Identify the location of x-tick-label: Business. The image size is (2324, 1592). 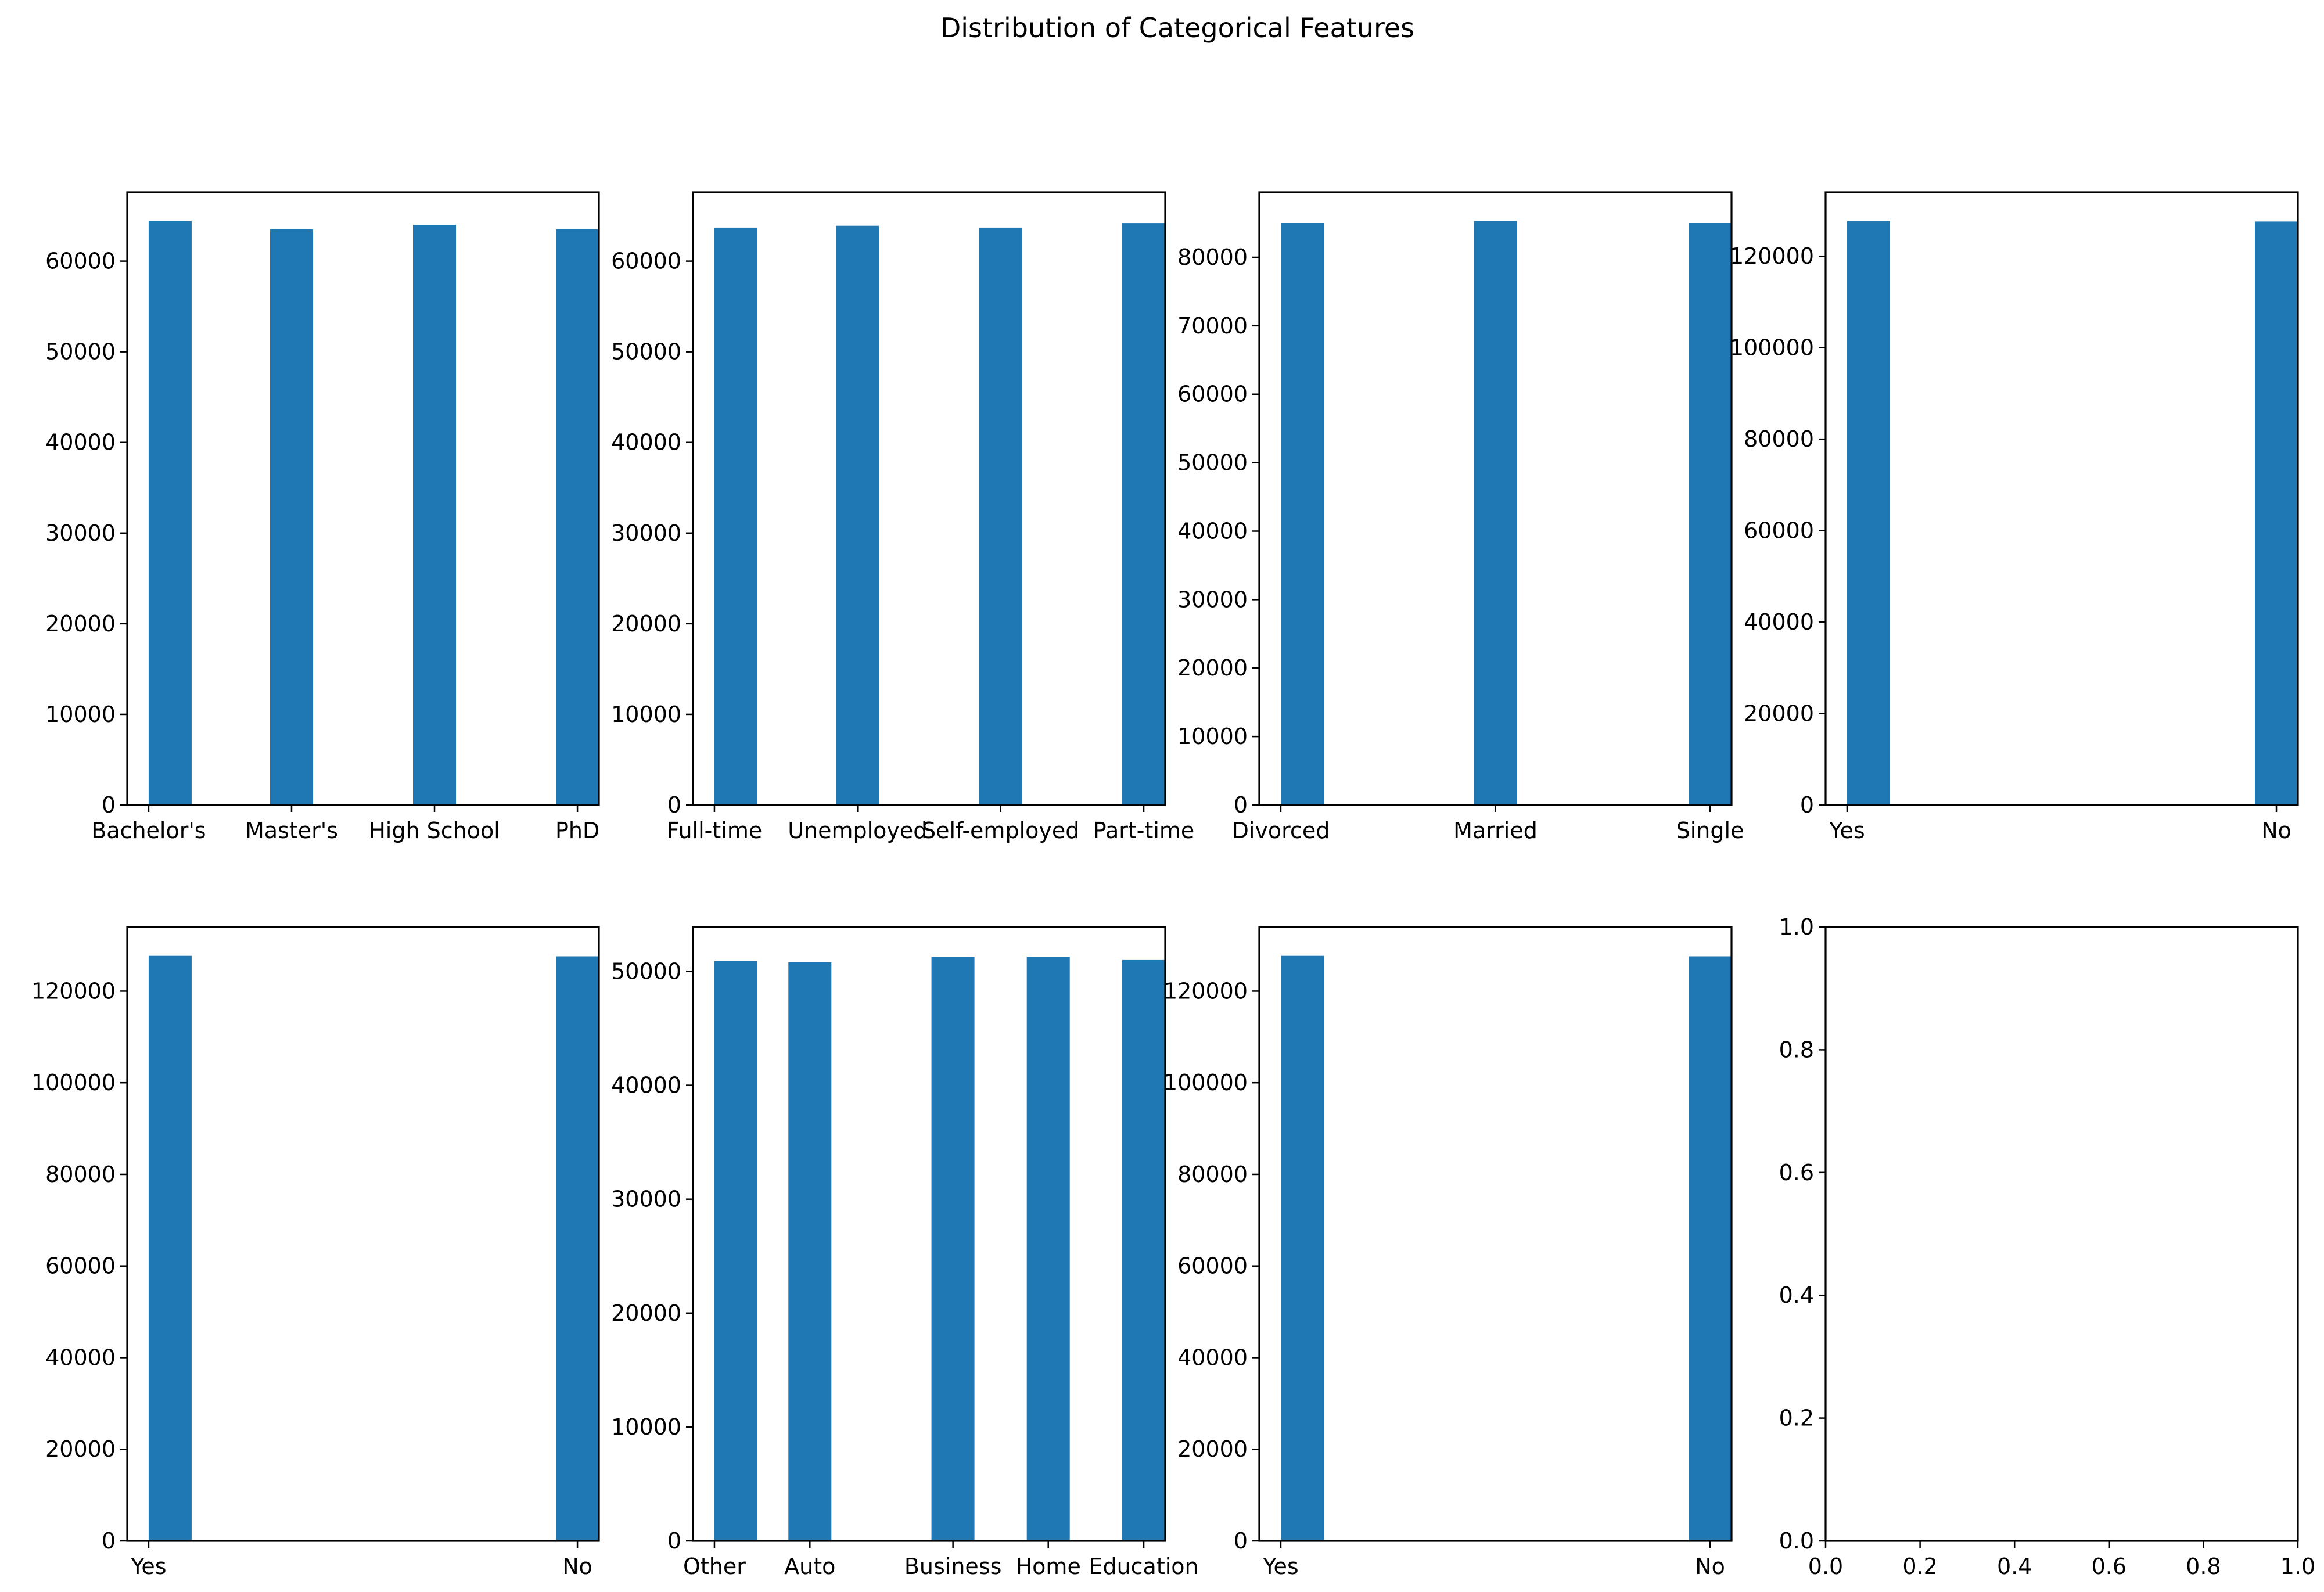
(953, 1566).